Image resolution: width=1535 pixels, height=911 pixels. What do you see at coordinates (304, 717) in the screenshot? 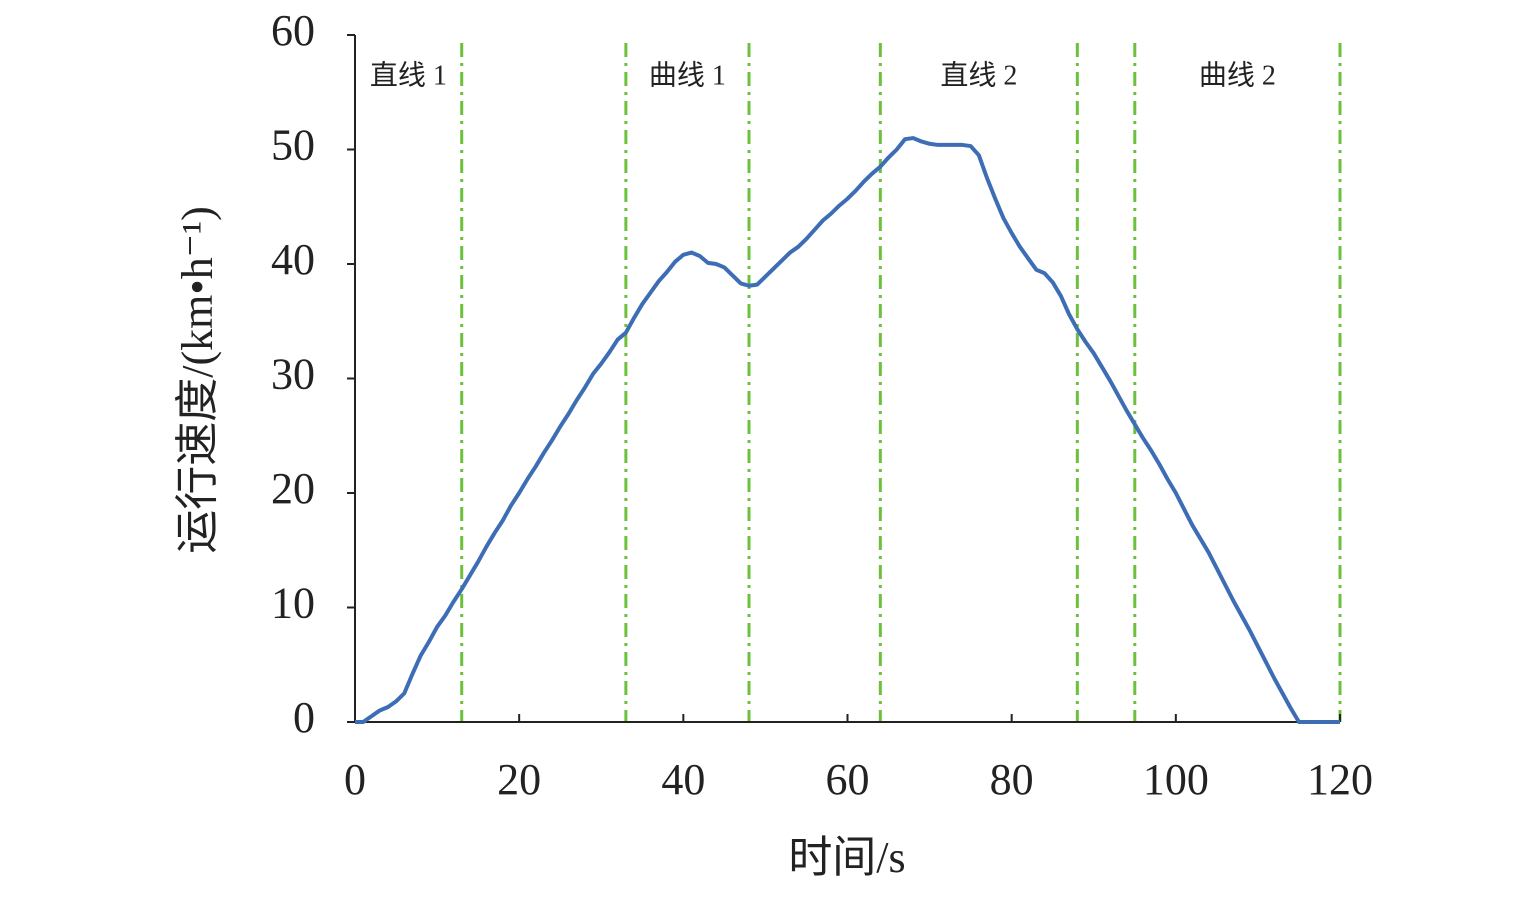
I see `y-tick-label: 0` at bounding box center [304, 717].